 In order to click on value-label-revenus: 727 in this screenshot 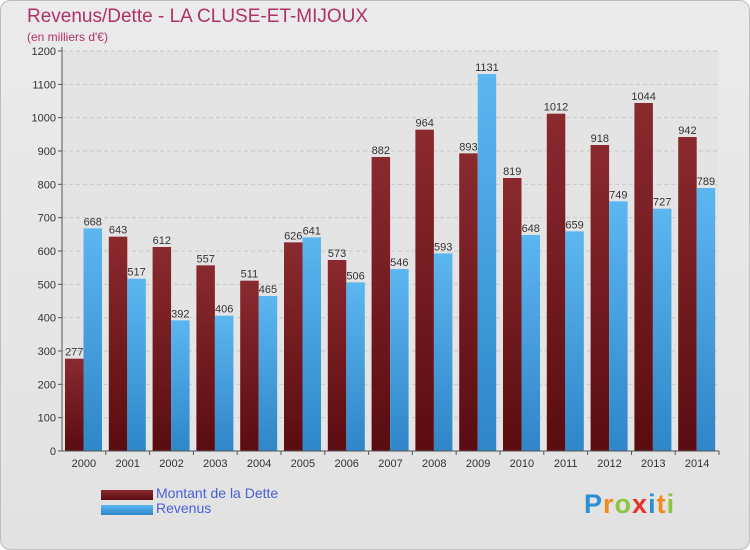, I will do `click(662, 203)`.